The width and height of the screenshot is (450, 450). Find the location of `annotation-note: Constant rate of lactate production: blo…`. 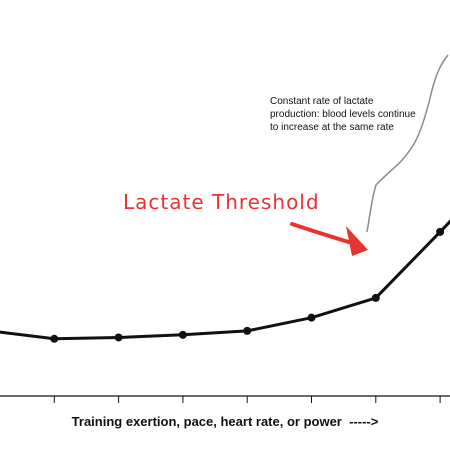

annotation-note: Constant rate of lactate production: blo… is located at coordinates (343, 114).